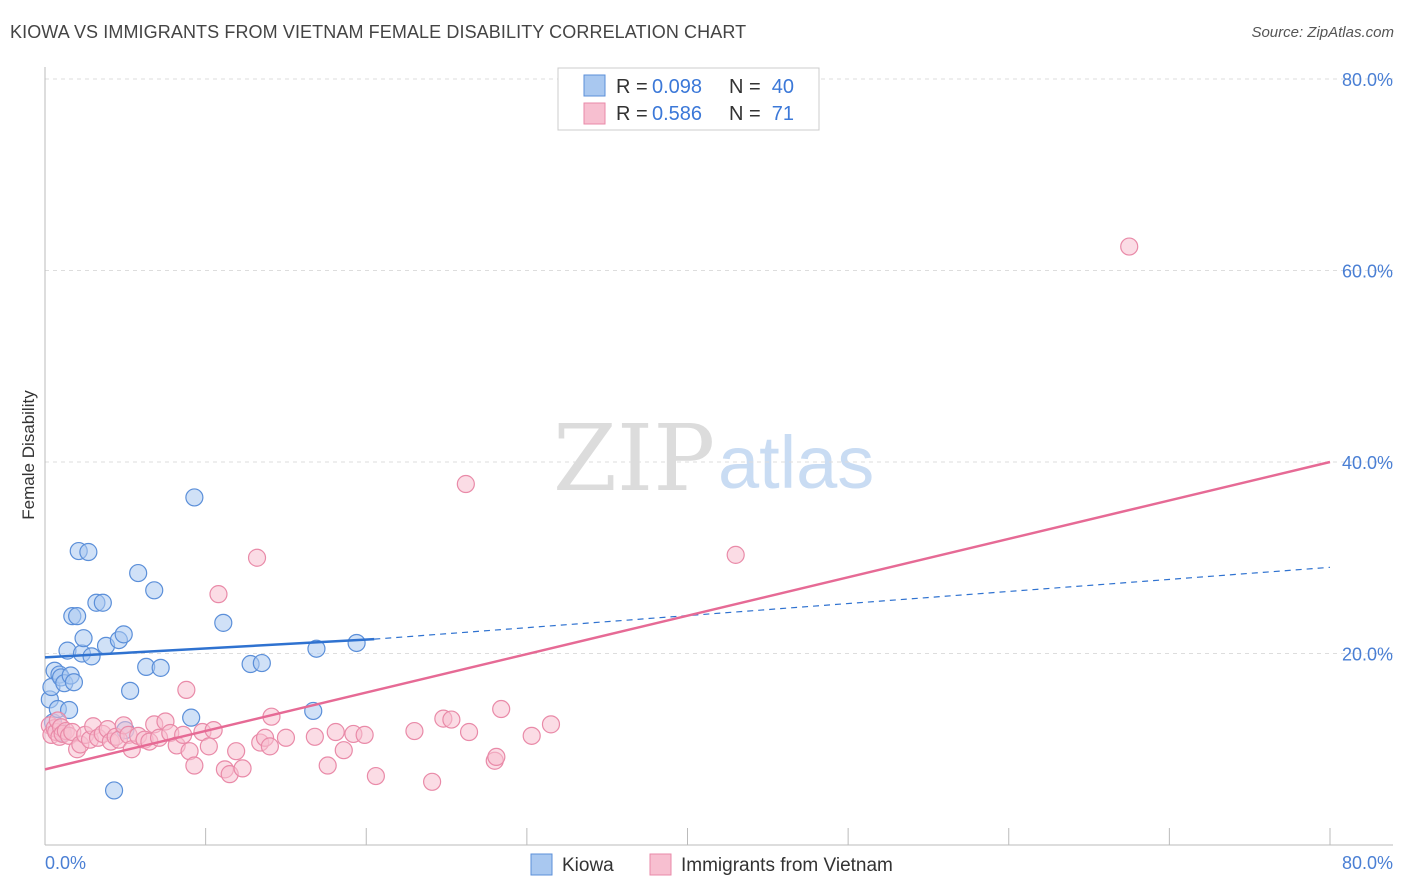 Image resolution: width=1406 pixels, height=892 pixels. Describe the element at coordinates (1367, 655) in the screenshot. I see `y-tick-label-20: 20.0%` at that location.